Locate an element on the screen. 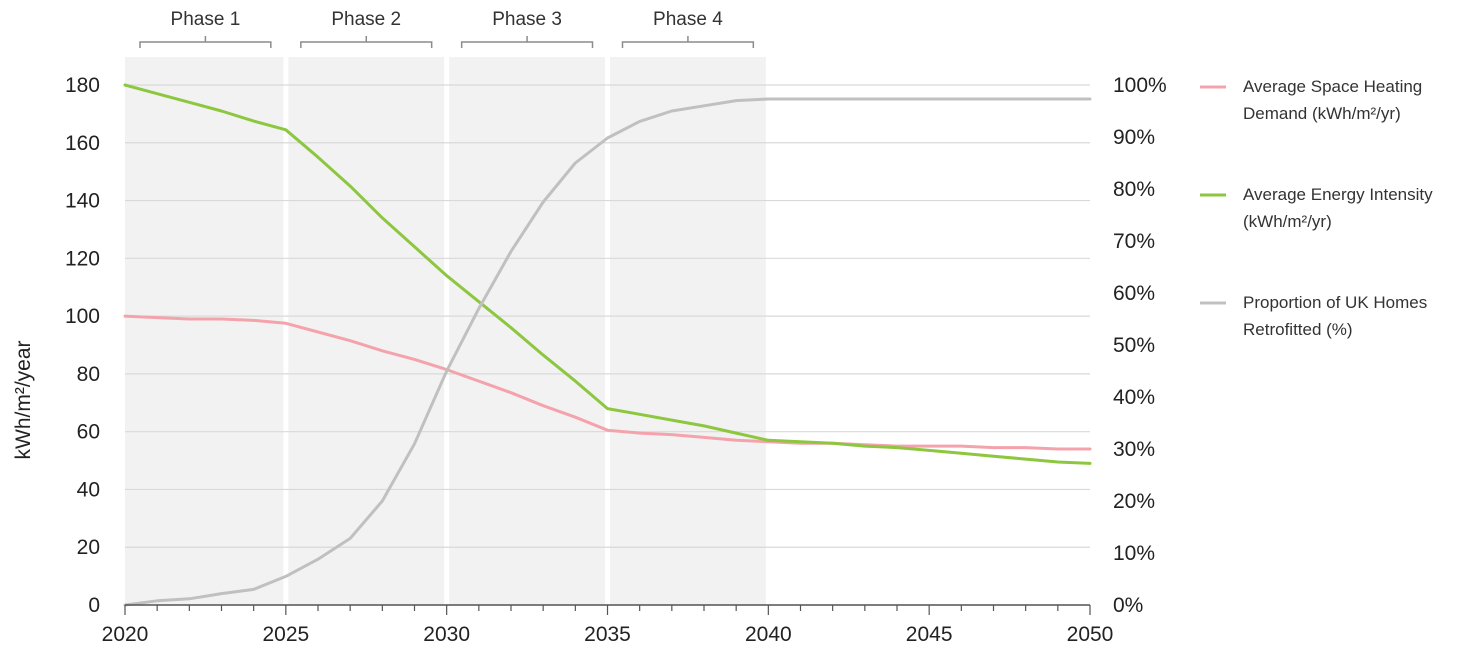  legend-label-1-2: Demand (kWh/m²/yr) is located at coordinates (1322, 113).